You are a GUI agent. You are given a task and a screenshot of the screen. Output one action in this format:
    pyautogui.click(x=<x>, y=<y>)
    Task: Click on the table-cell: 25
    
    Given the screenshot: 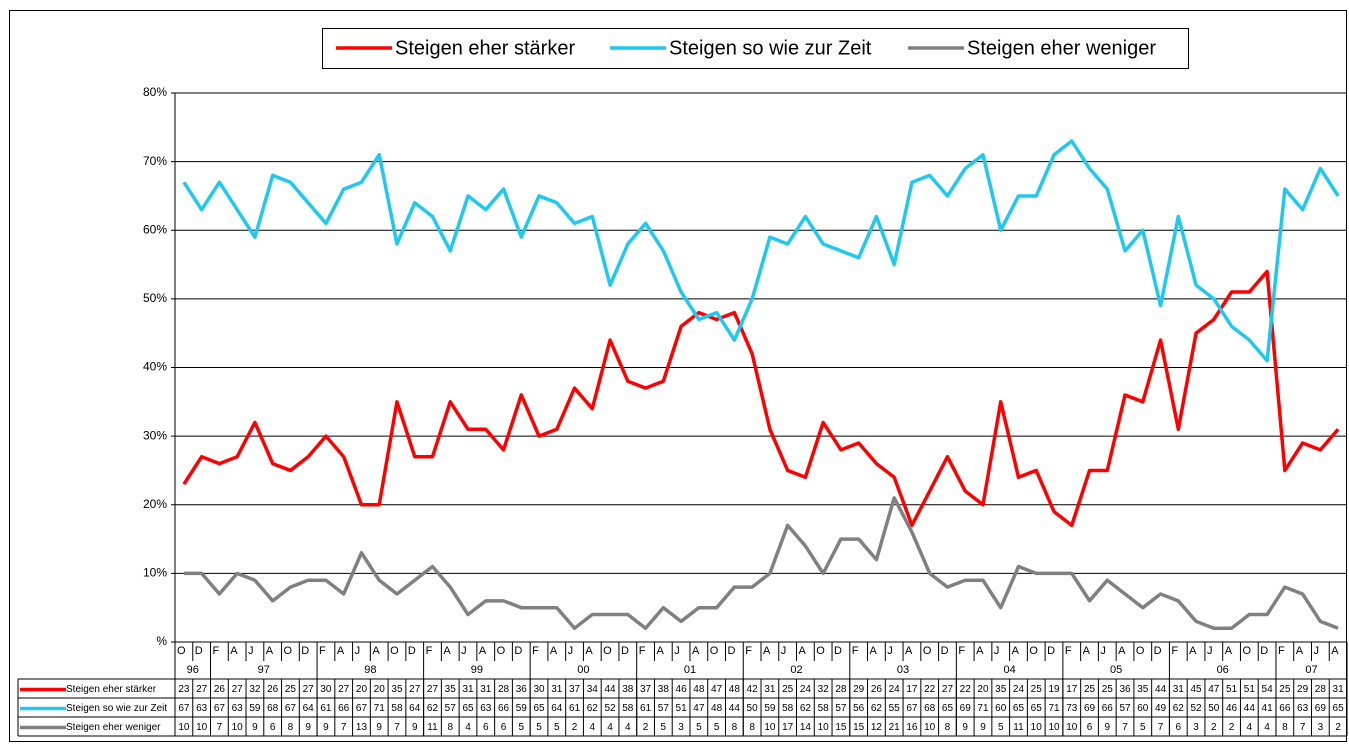 What is the action you would take?
    pyautogui.click(x=1090, y=689)
    